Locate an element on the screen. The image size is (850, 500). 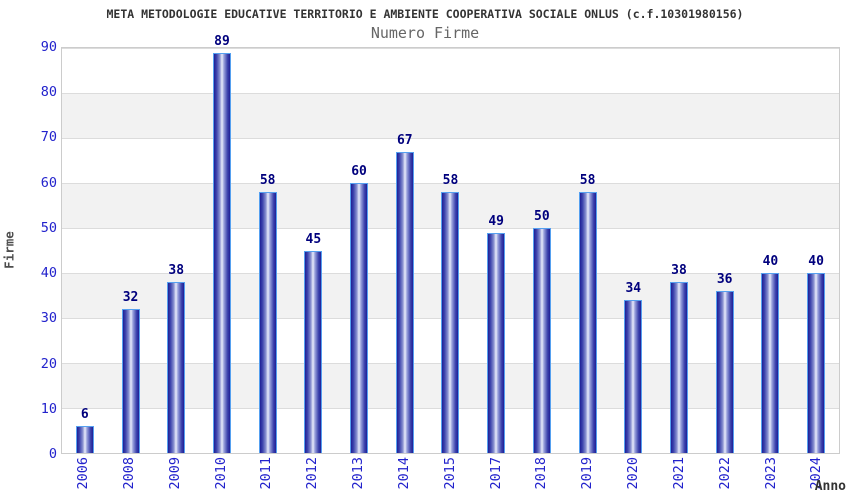
x-tick-label: 2022 is located at coordinates (724, 473).